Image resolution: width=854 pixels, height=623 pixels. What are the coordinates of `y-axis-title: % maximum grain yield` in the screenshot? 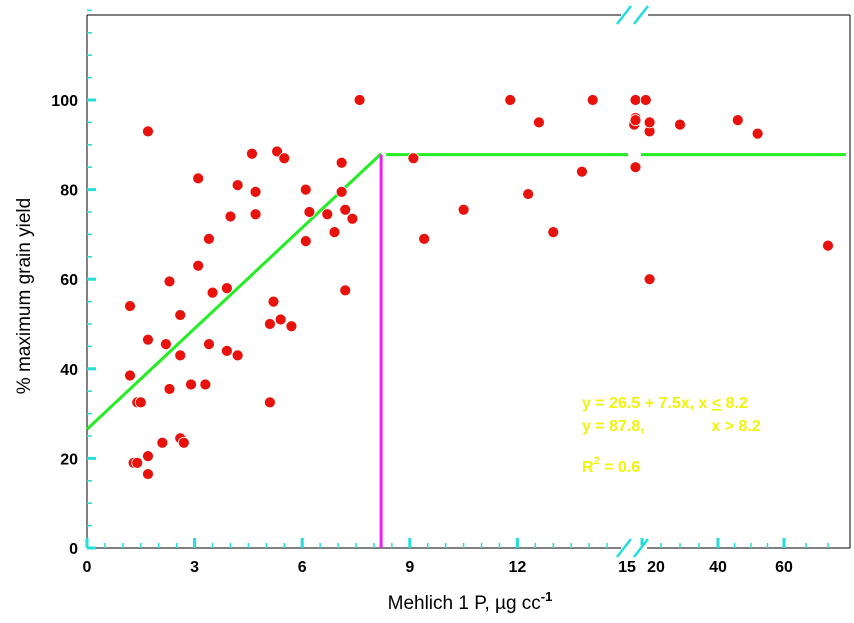 It's located at (24, 296).